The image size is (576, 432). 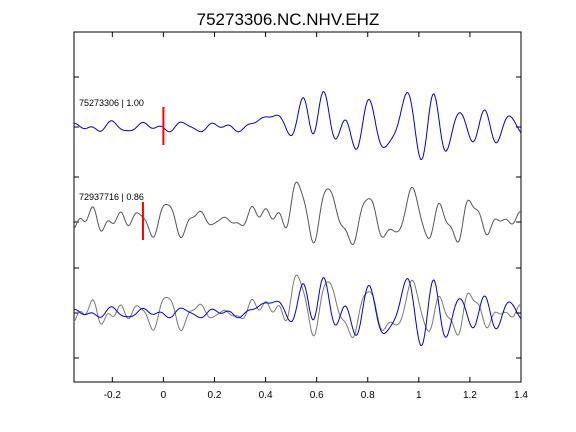 What do you see at coordinates (288, 19) in the screenshot?
I see `chart-title: 75273306.NC.NHV.EHZ` at bounding box center [288, 19].